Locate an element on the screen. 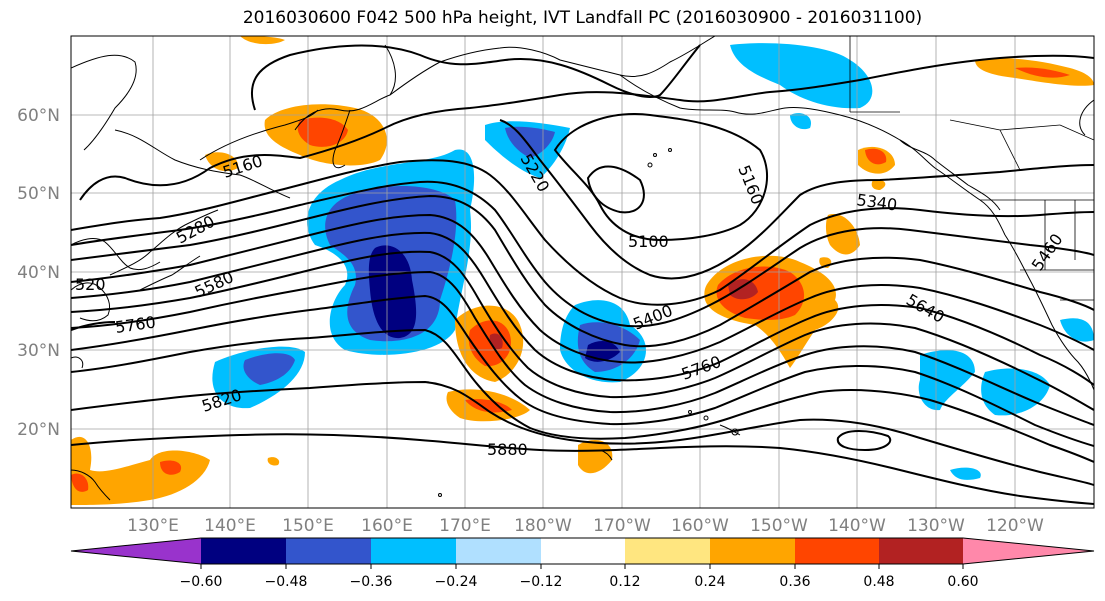 This screenshot has height=601, width=1105. lon-label-140w: 140°W is located at coordinates (857, 526).